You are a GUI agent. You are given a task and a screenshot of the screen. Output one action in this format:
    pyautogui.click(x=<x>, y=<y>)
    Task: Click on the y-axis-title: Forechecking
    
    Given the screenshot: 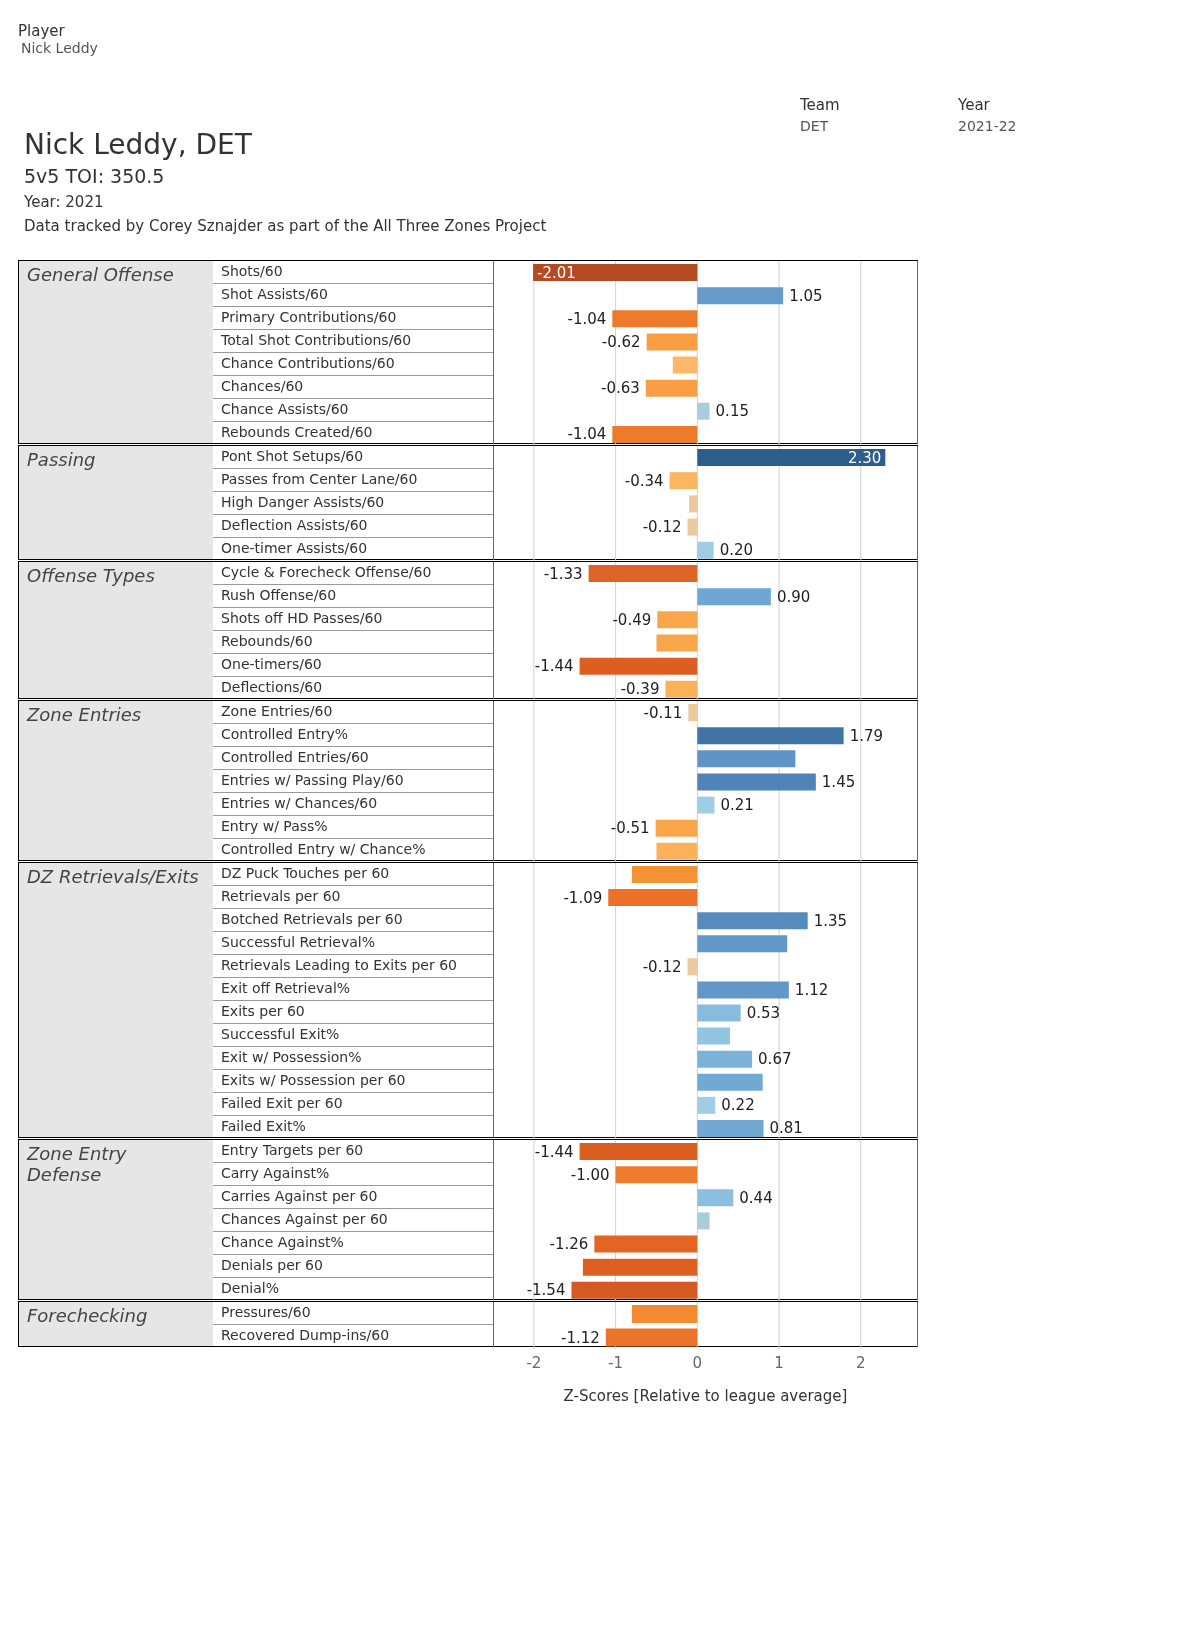 What is the action you would take?
    pyautogui.click(x=115, y=1324)
    